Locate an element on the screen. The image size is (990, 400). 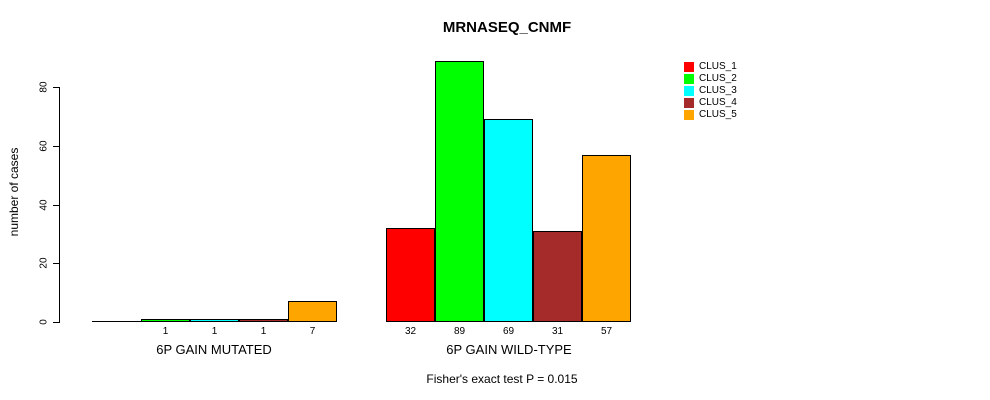
bar-clus_2-group1 is located at coordinates (165, 320).